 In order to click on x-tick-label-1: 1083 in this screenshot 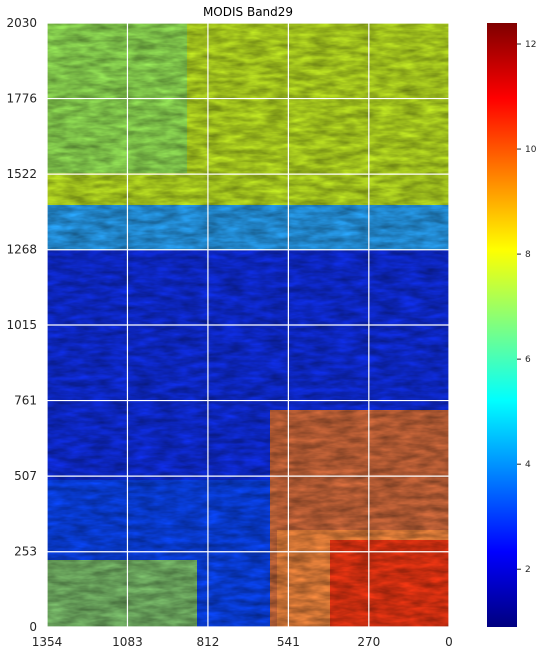, I will do `click(127, 642)`.